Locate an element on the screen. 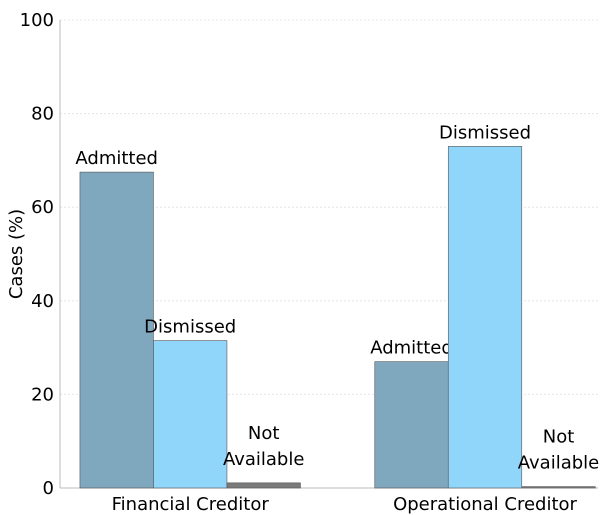  y-tick-label: 0 is located at coordinates (48, 488).